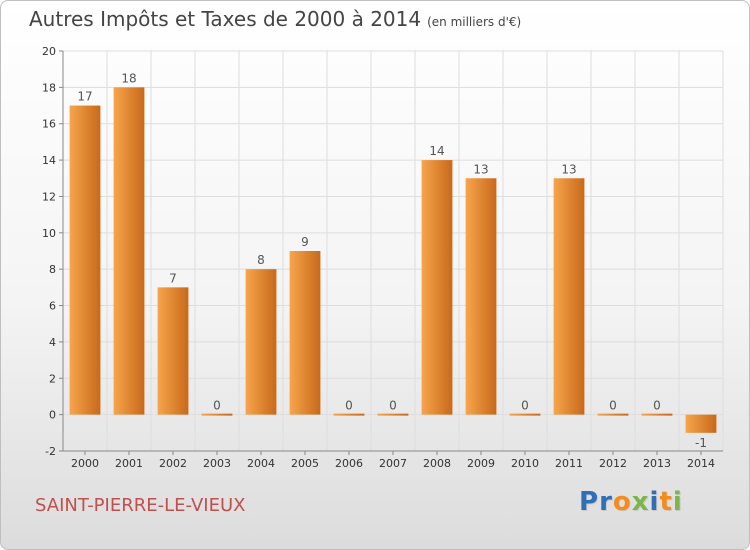 The image size is (750, 550). What do you see at coordinates (666, 502) in the screenshot?
I see `logo-letter: t` at bounding box center [666, 502].